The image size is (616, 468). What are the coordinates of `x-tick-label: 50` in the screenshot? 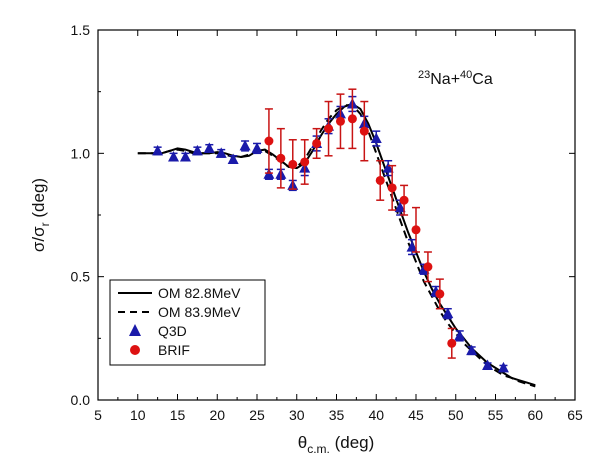 It's located at (456, 415).